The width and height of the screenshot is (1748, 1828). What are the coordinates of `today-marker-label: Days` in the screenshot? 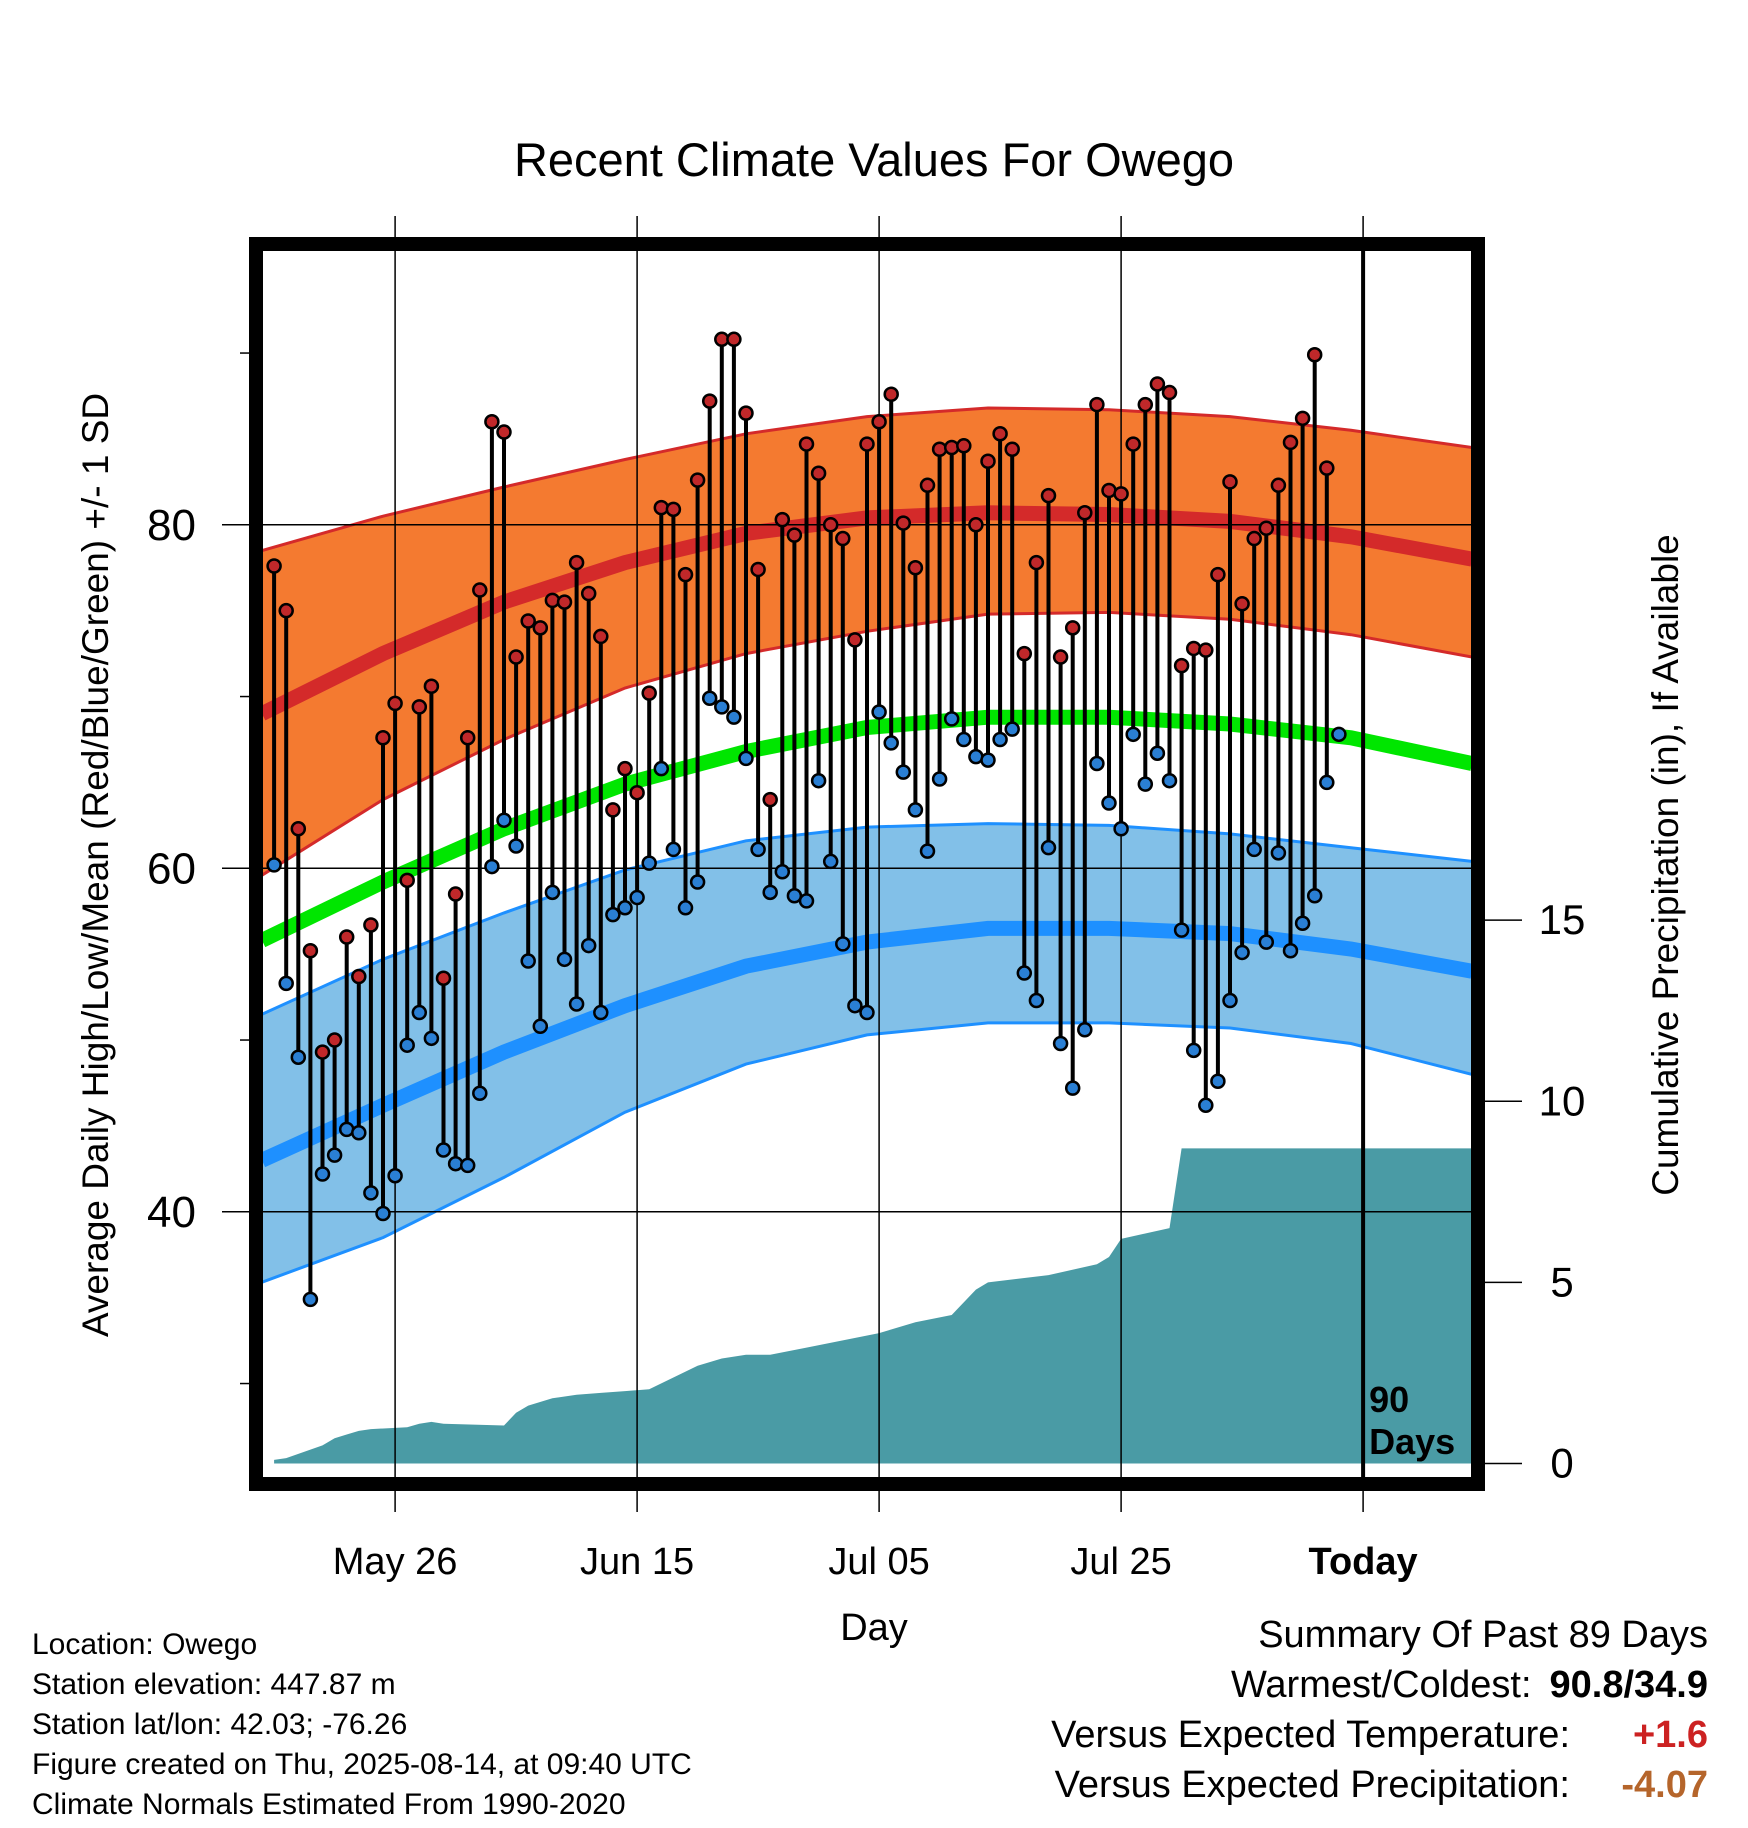 It's located at (1412, 1441).